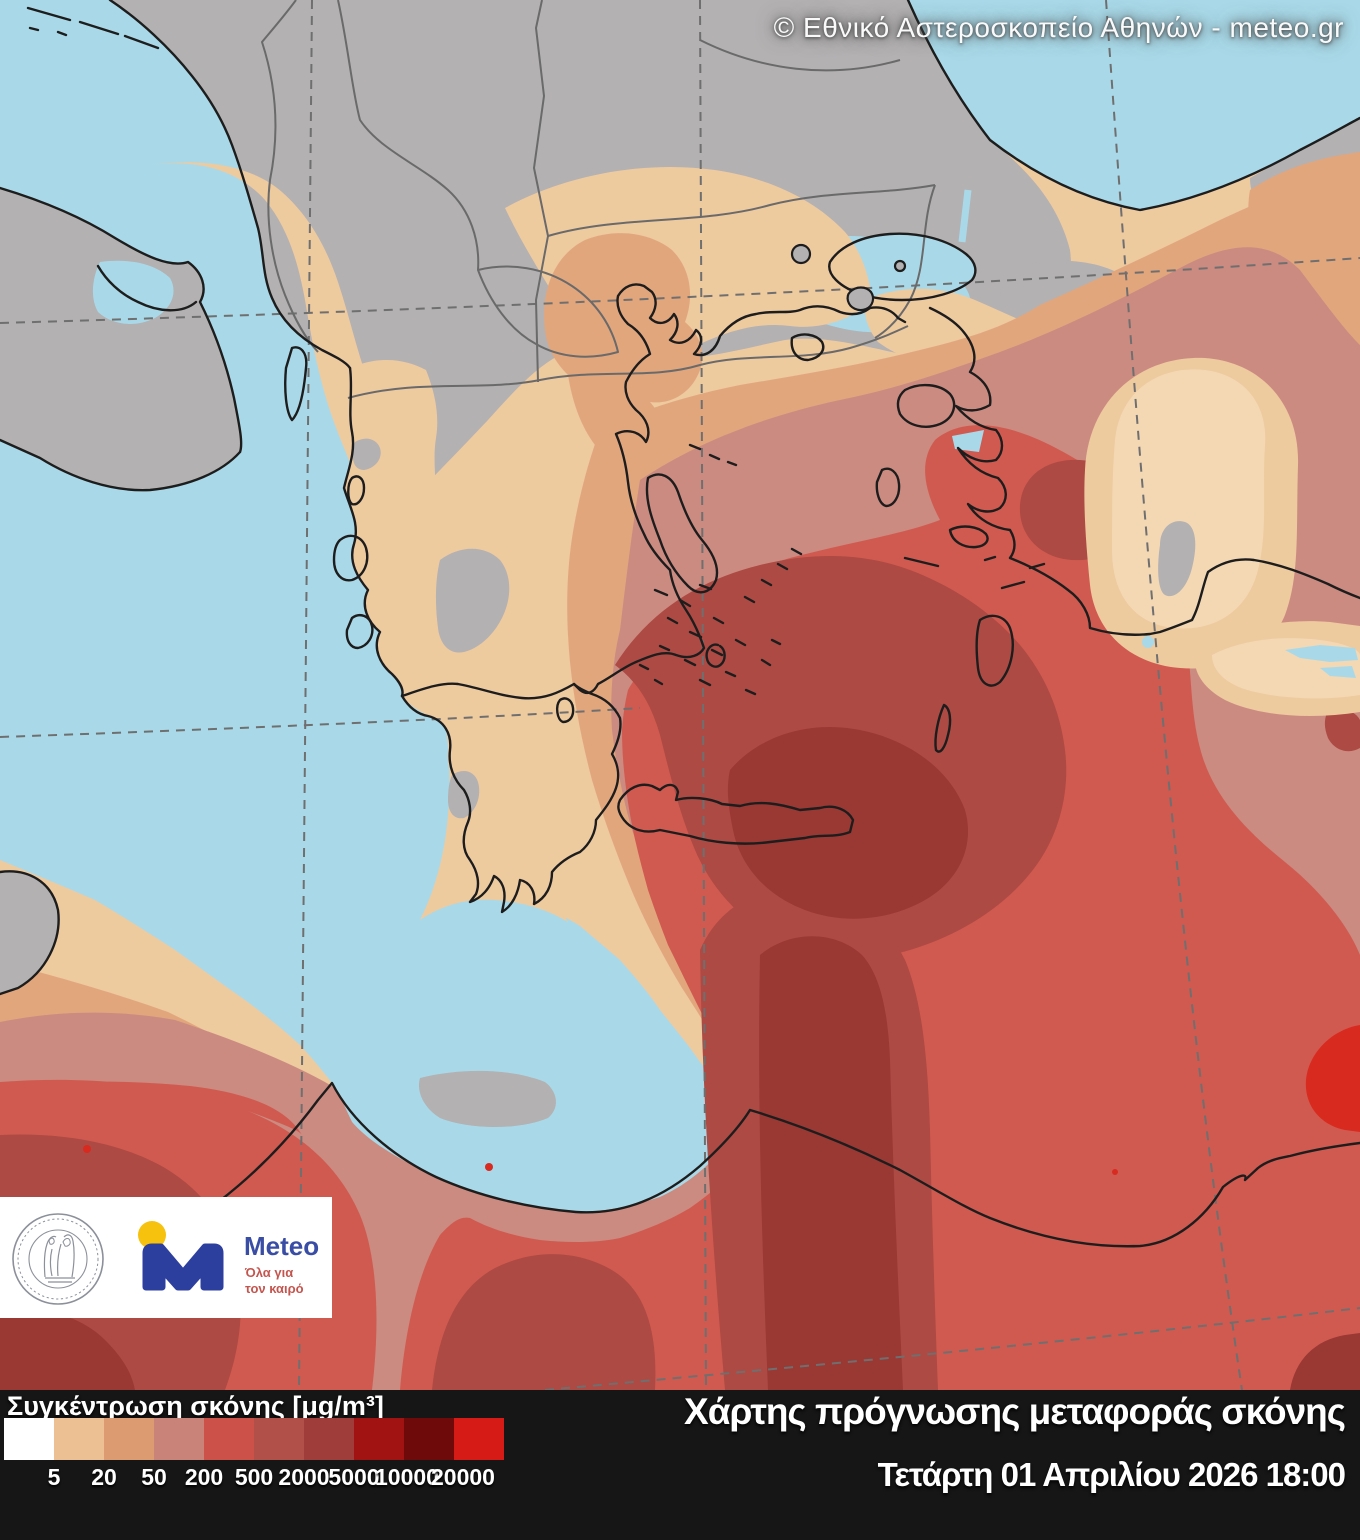 The width and height of the screenshot is (1360, 1540). Describe the element at coordinates (464, 794) in the screenshot. I see `peloponnese-gray-small` at that location.